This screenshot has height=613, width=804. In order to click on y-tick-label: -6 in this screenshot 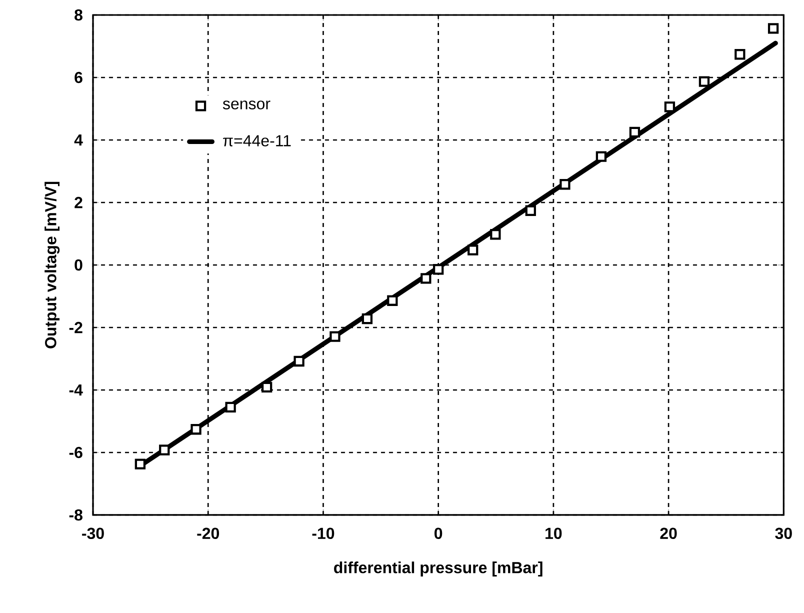, I will do `click(75, 452)`.